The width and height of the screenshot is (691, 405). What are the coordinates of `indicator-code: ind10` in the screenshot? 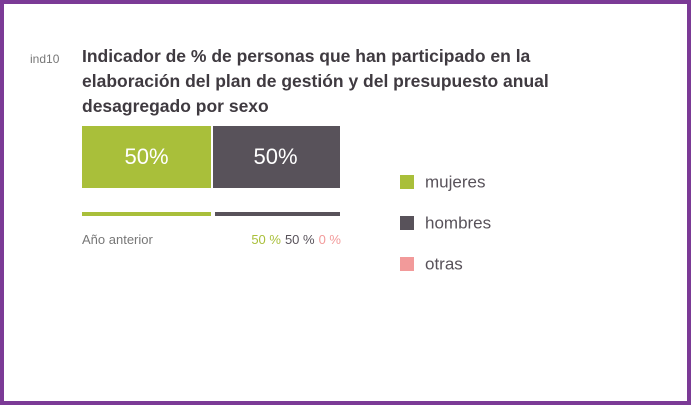 It's located at (45, 59).